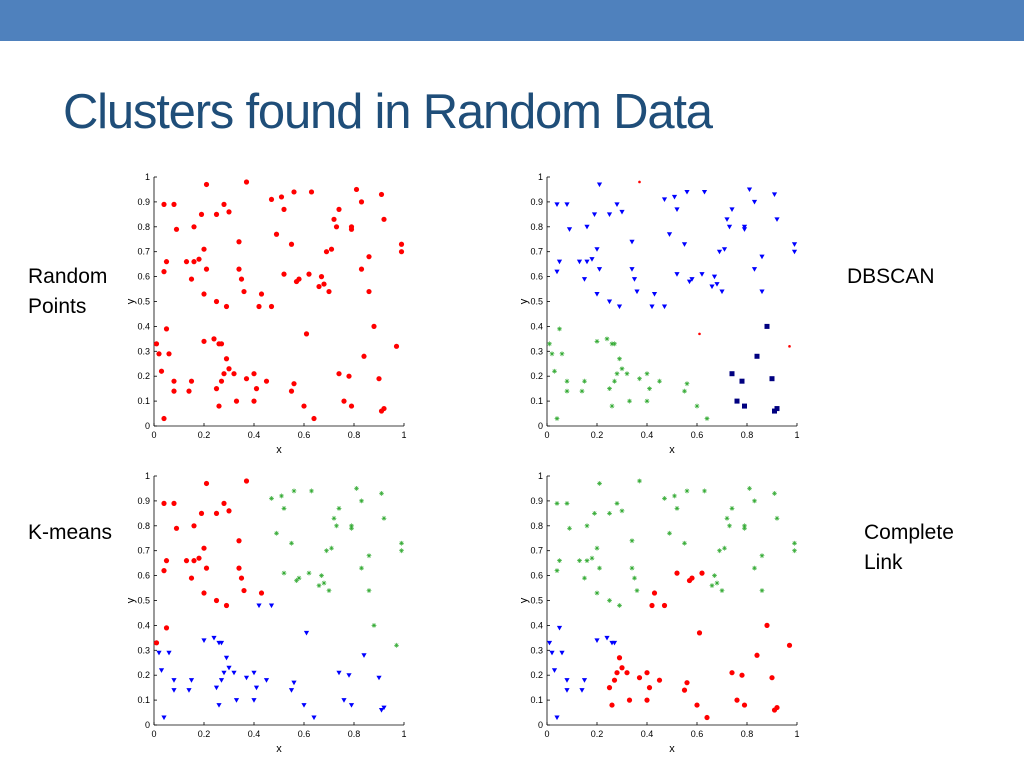  I want to click on y-tick-label: 0.7, so click(143, 252).